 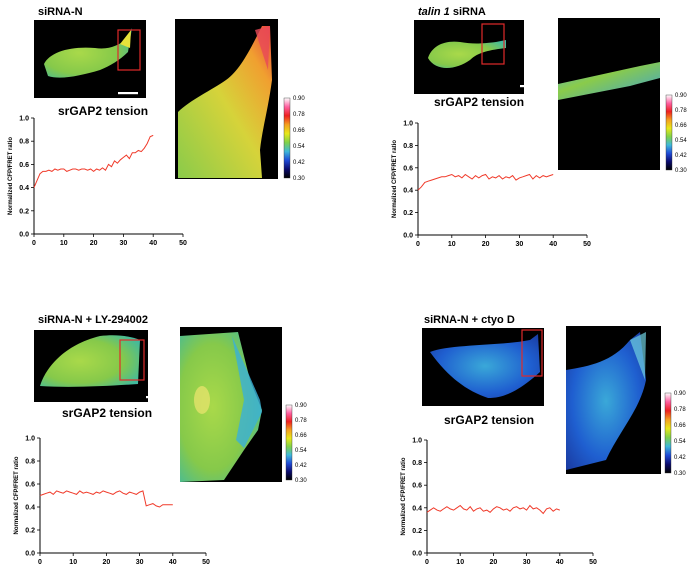 I want to click on title-text: siRNA-N + ctyo D, so click(x=469, y=320).